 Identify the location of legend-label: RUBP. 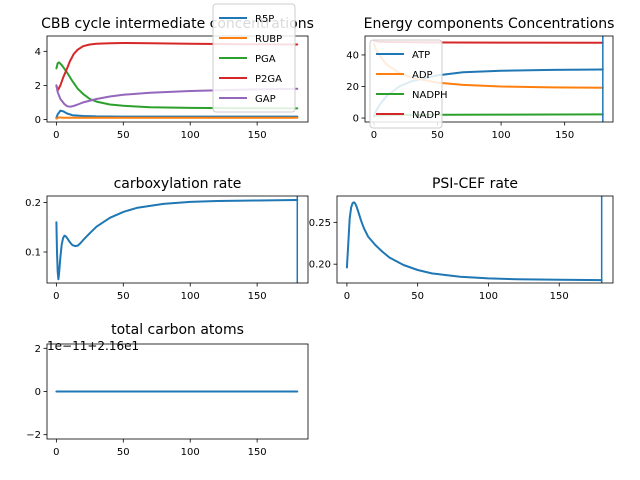
(268, 39).